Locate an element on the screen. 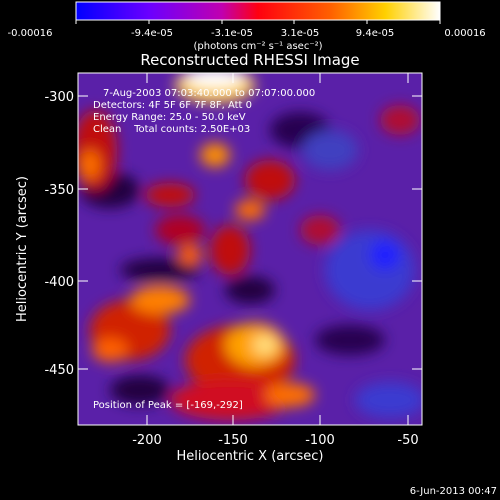 This screenshot has width=500, height=500. colorbar-tick-label: 9.4e-05 is located at coordinates (375, 33).